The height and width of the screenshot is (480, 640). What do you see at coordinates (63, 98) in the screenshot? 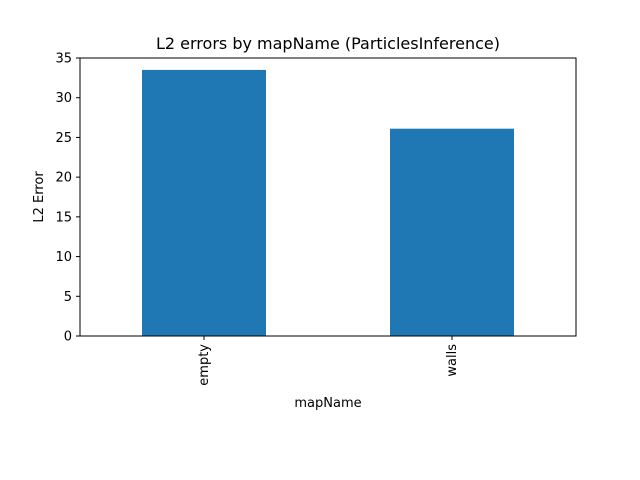
I see `y-tick-label: 30` at bounding box center [63, 98].